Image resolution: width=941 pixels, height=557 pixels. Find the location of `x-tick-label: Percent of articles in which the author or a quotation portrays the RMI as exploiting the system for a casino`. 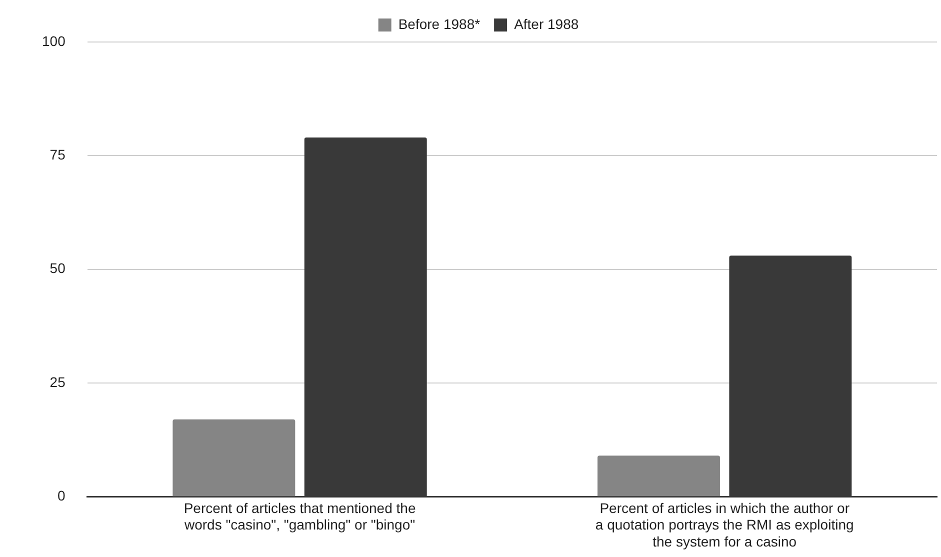

x-tick-label: Percent of articles in which the author or a quotation portrays the RMI as exploiting the system for a casino is located at coordinates (724, 525).